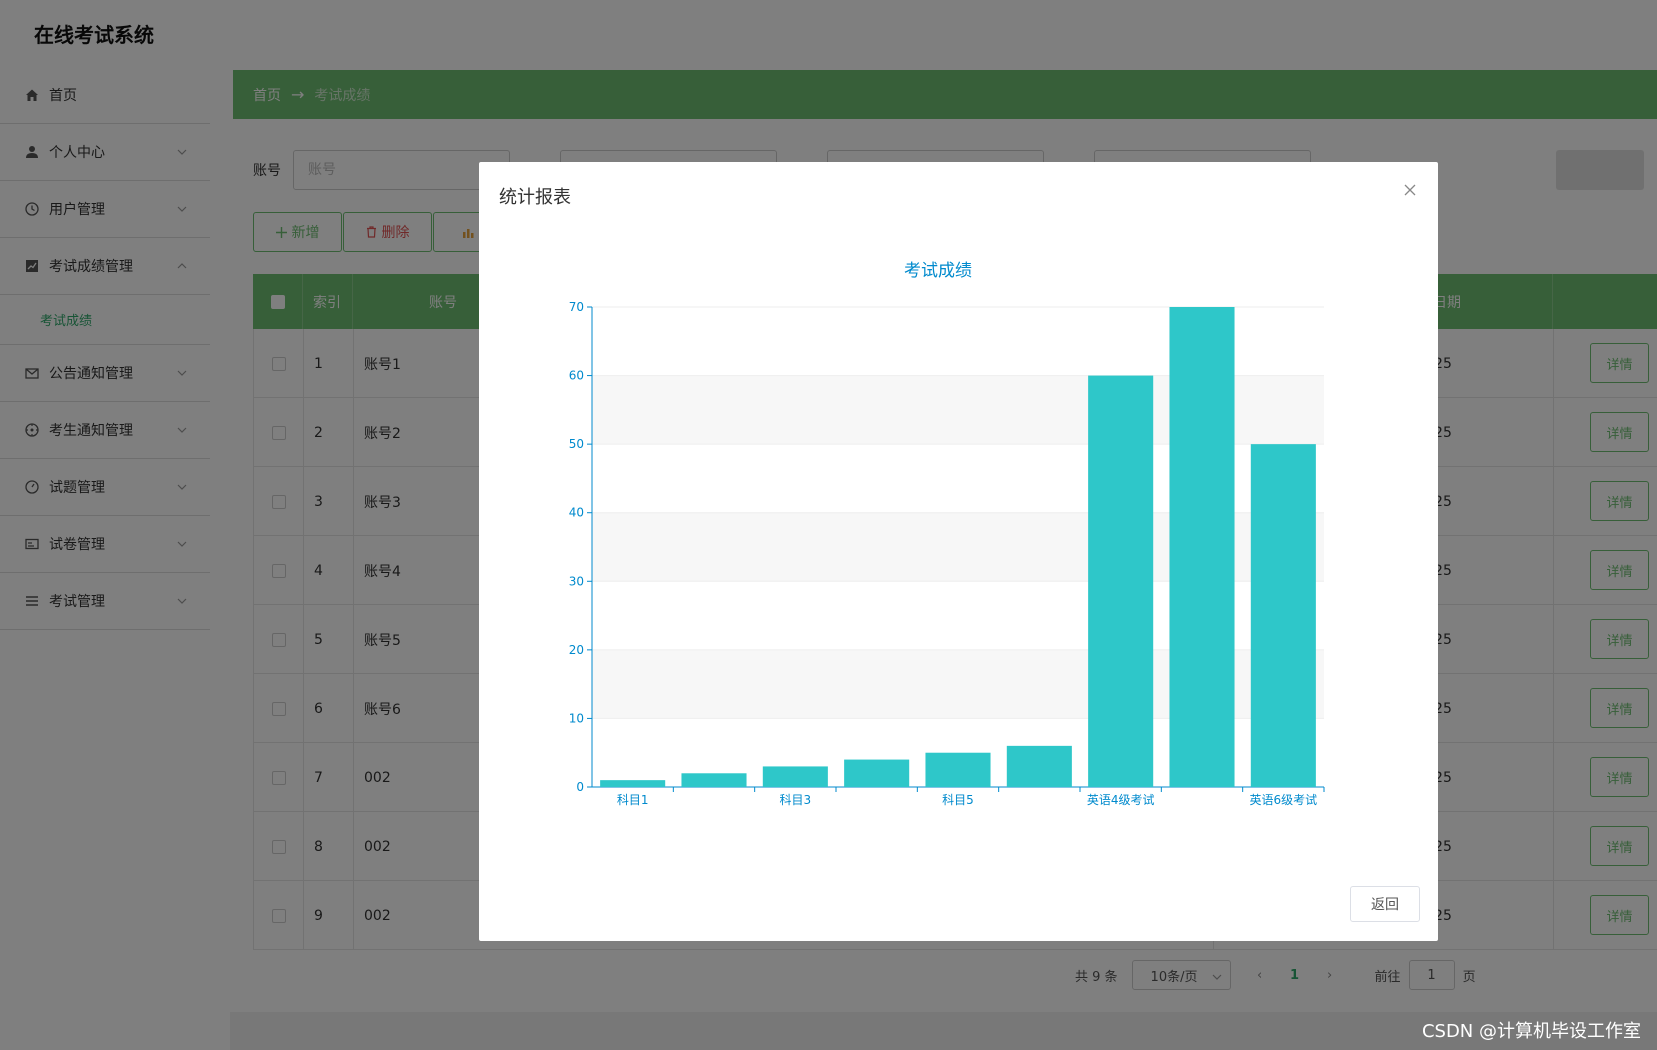  What do you see at coordinates (576, 307) in the screenshot?
I see `y-tick-label: 70` at bounding box center [576, 307].